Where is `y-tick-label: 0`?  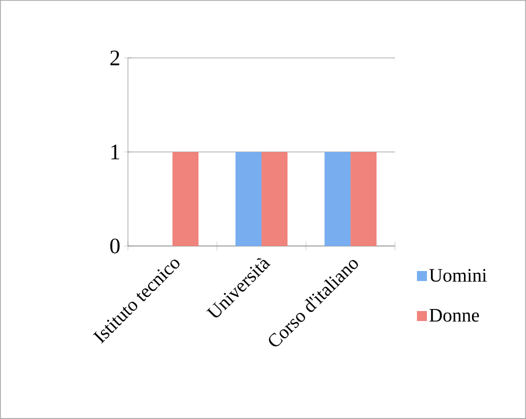
y-tick-label: 0 is located at coordinates (115, 246).